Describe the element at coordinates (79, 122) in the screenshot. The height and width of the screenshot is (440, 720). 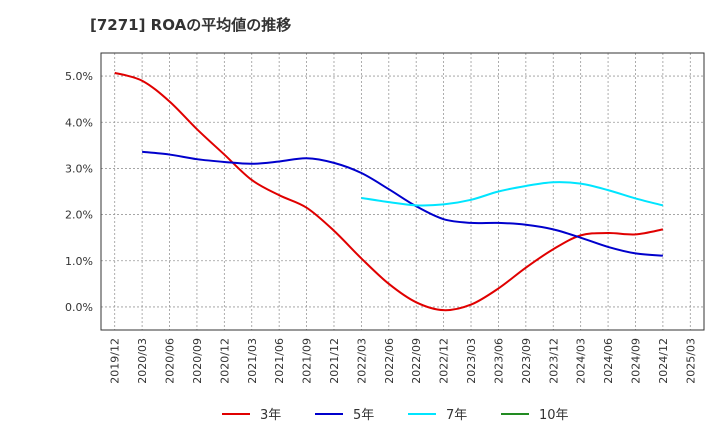
I see `y-tick-label: 4.0%` at that location.